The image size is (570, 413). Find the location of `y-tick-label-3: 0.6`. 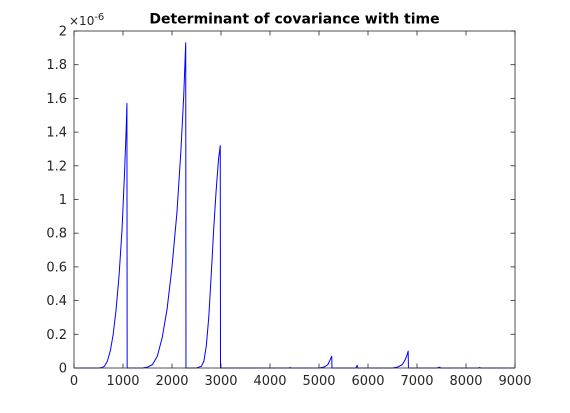

y-tick-label-3: 0.6 is located at coordinates (56, 267).